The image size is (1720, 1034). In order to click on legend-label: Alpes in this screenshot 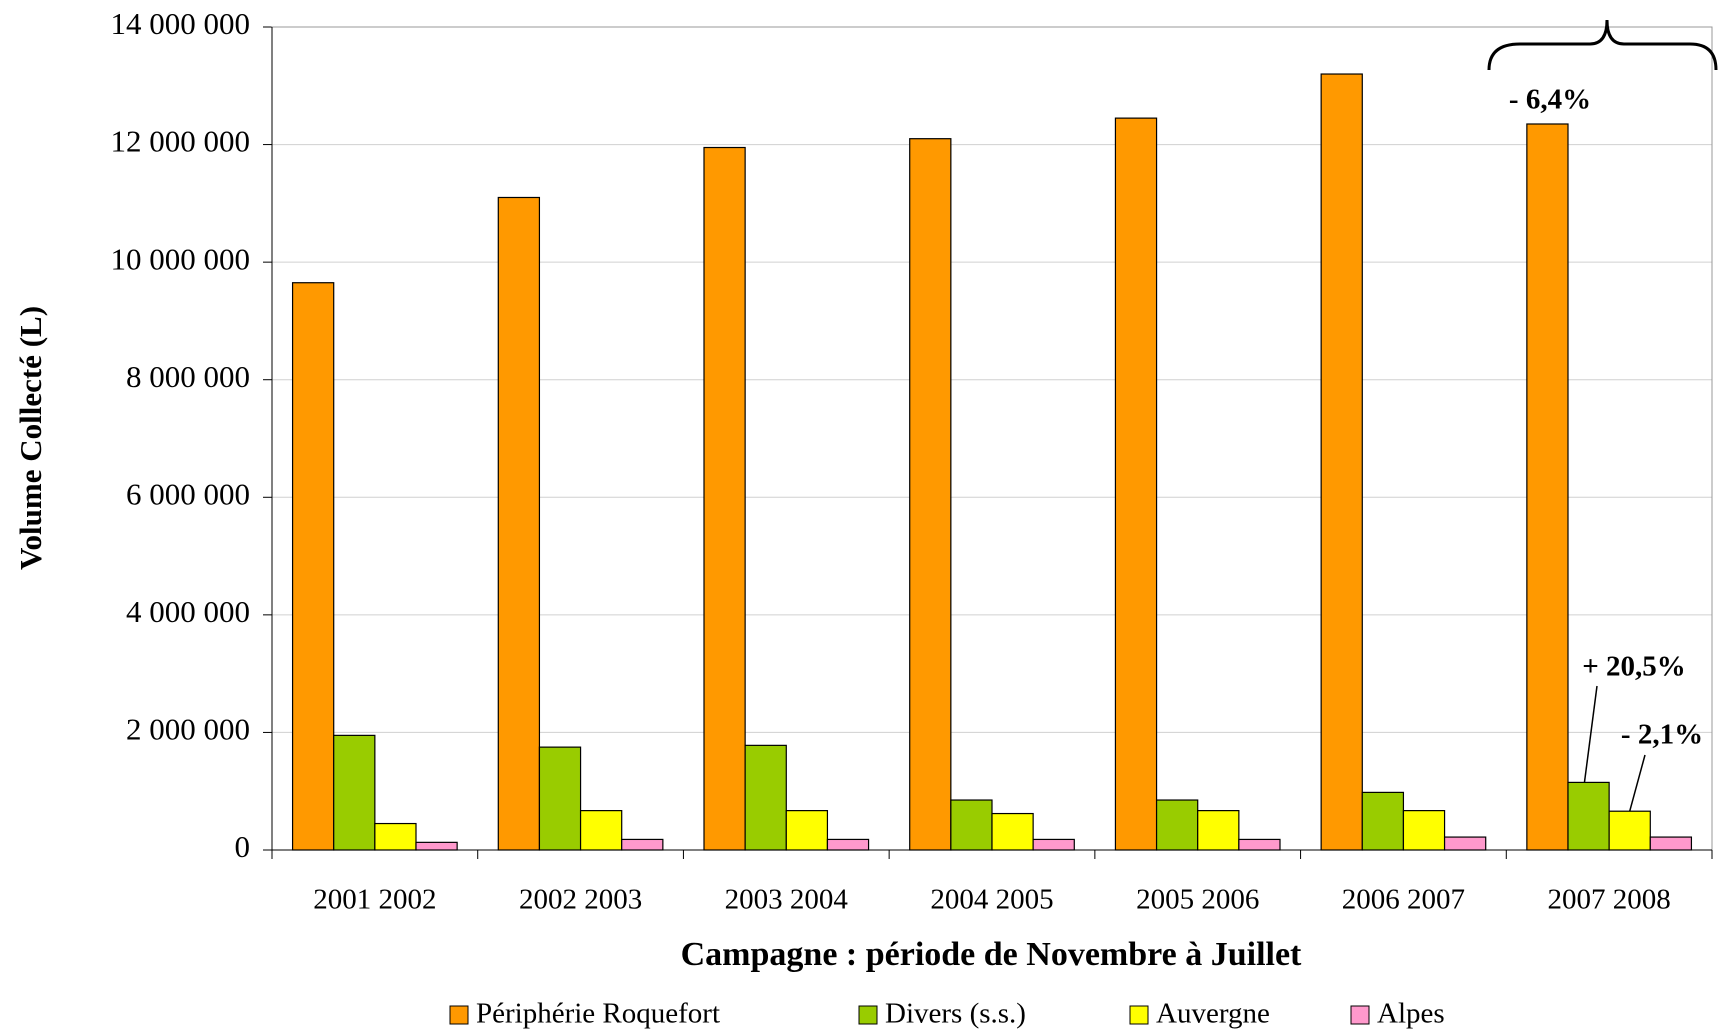, I will do `click(1411, 1014)`.